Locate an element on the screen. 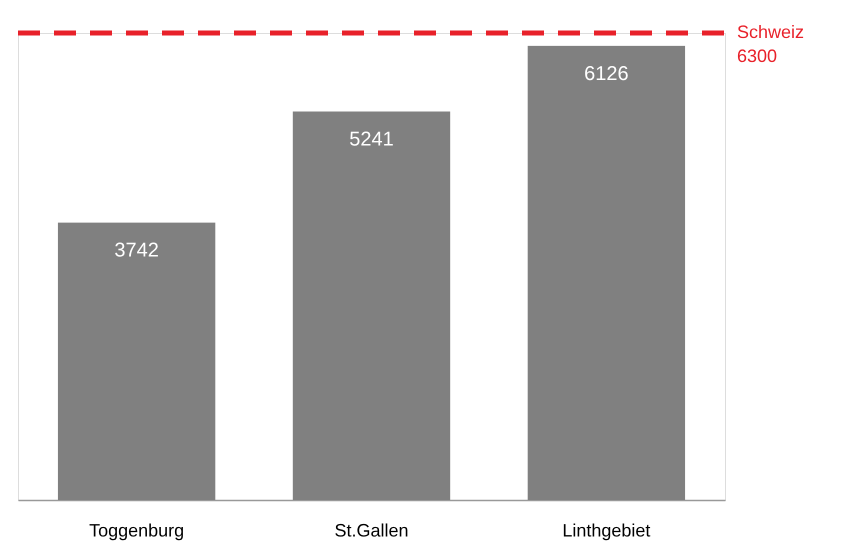 This screenshot has width=850, height=548. data-label: 3742 is located at coordinates (136, 251).